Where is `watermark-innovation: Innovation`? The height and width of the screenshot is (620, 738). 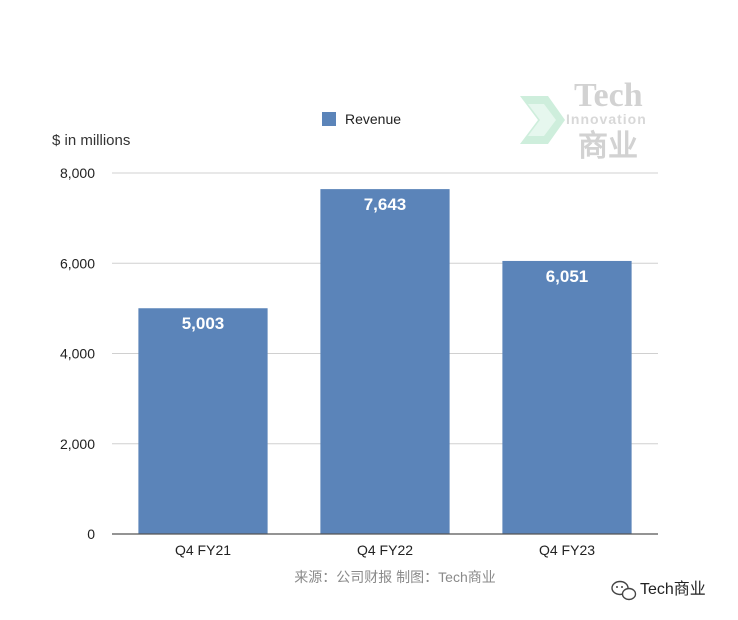 watermark-innovation: Innovation is located at coordinates (606, 119).